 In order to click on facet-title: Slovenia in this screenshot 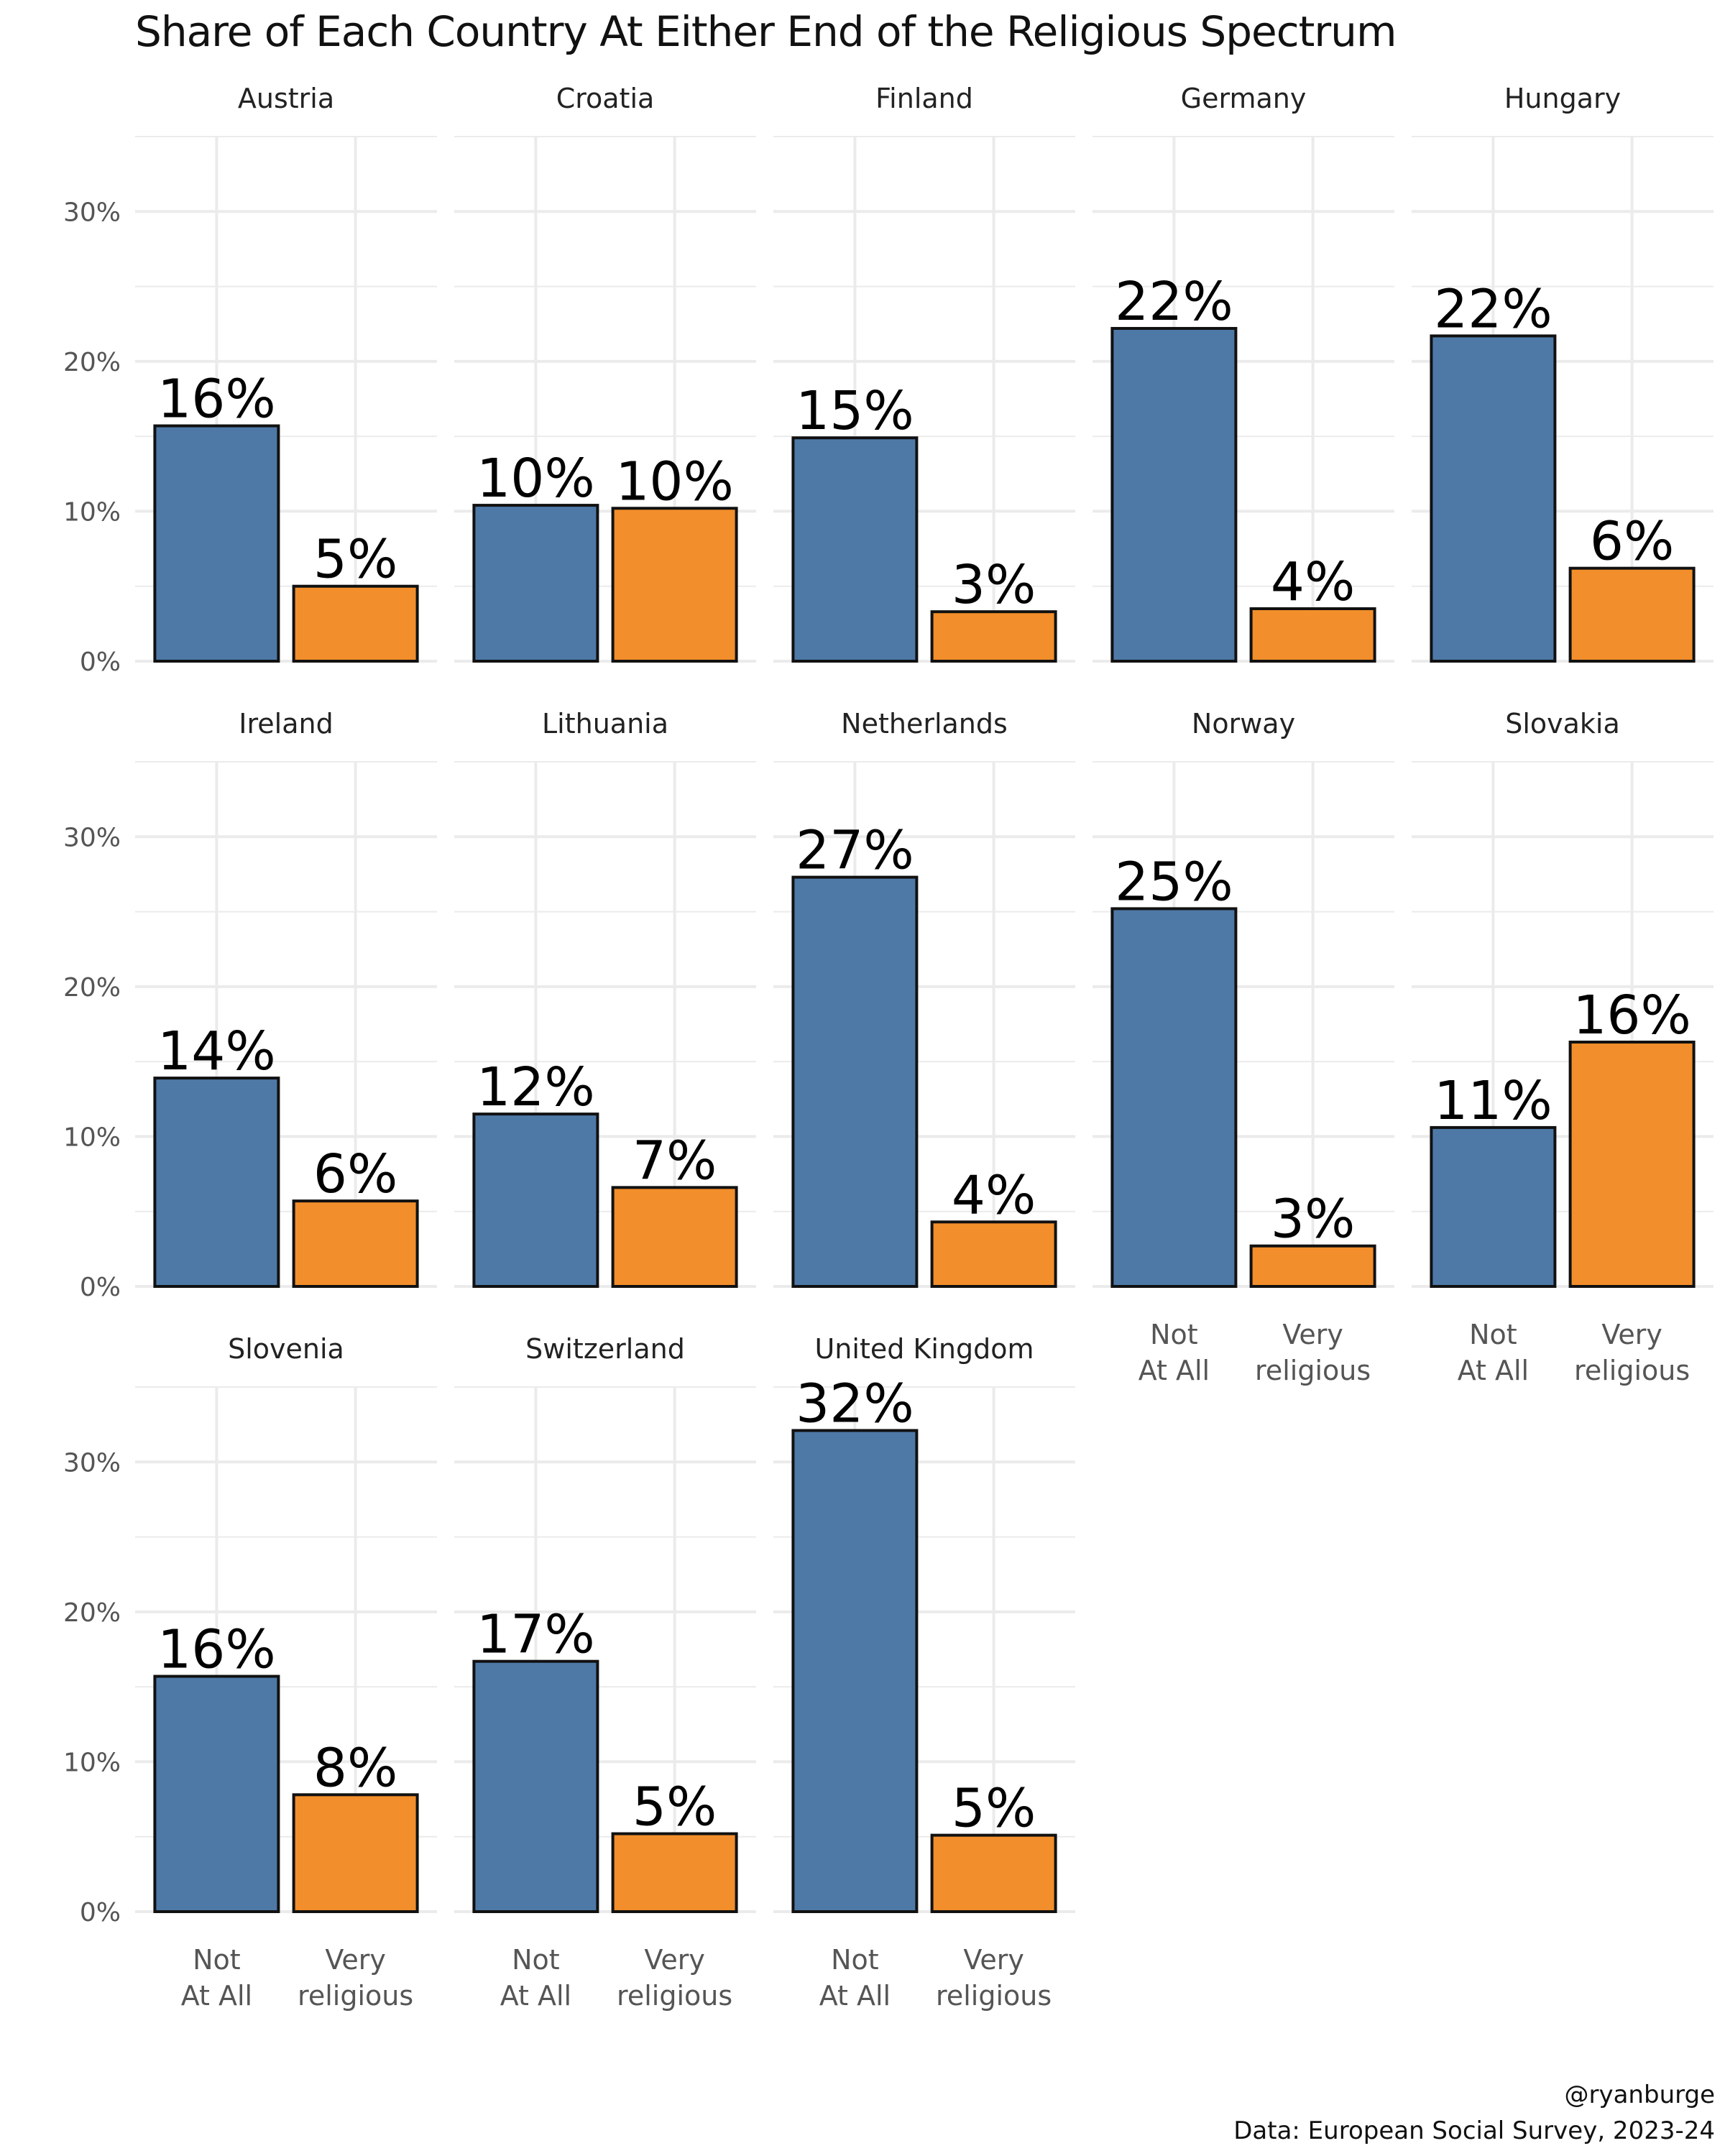, I will do `click(286, 1349)`.